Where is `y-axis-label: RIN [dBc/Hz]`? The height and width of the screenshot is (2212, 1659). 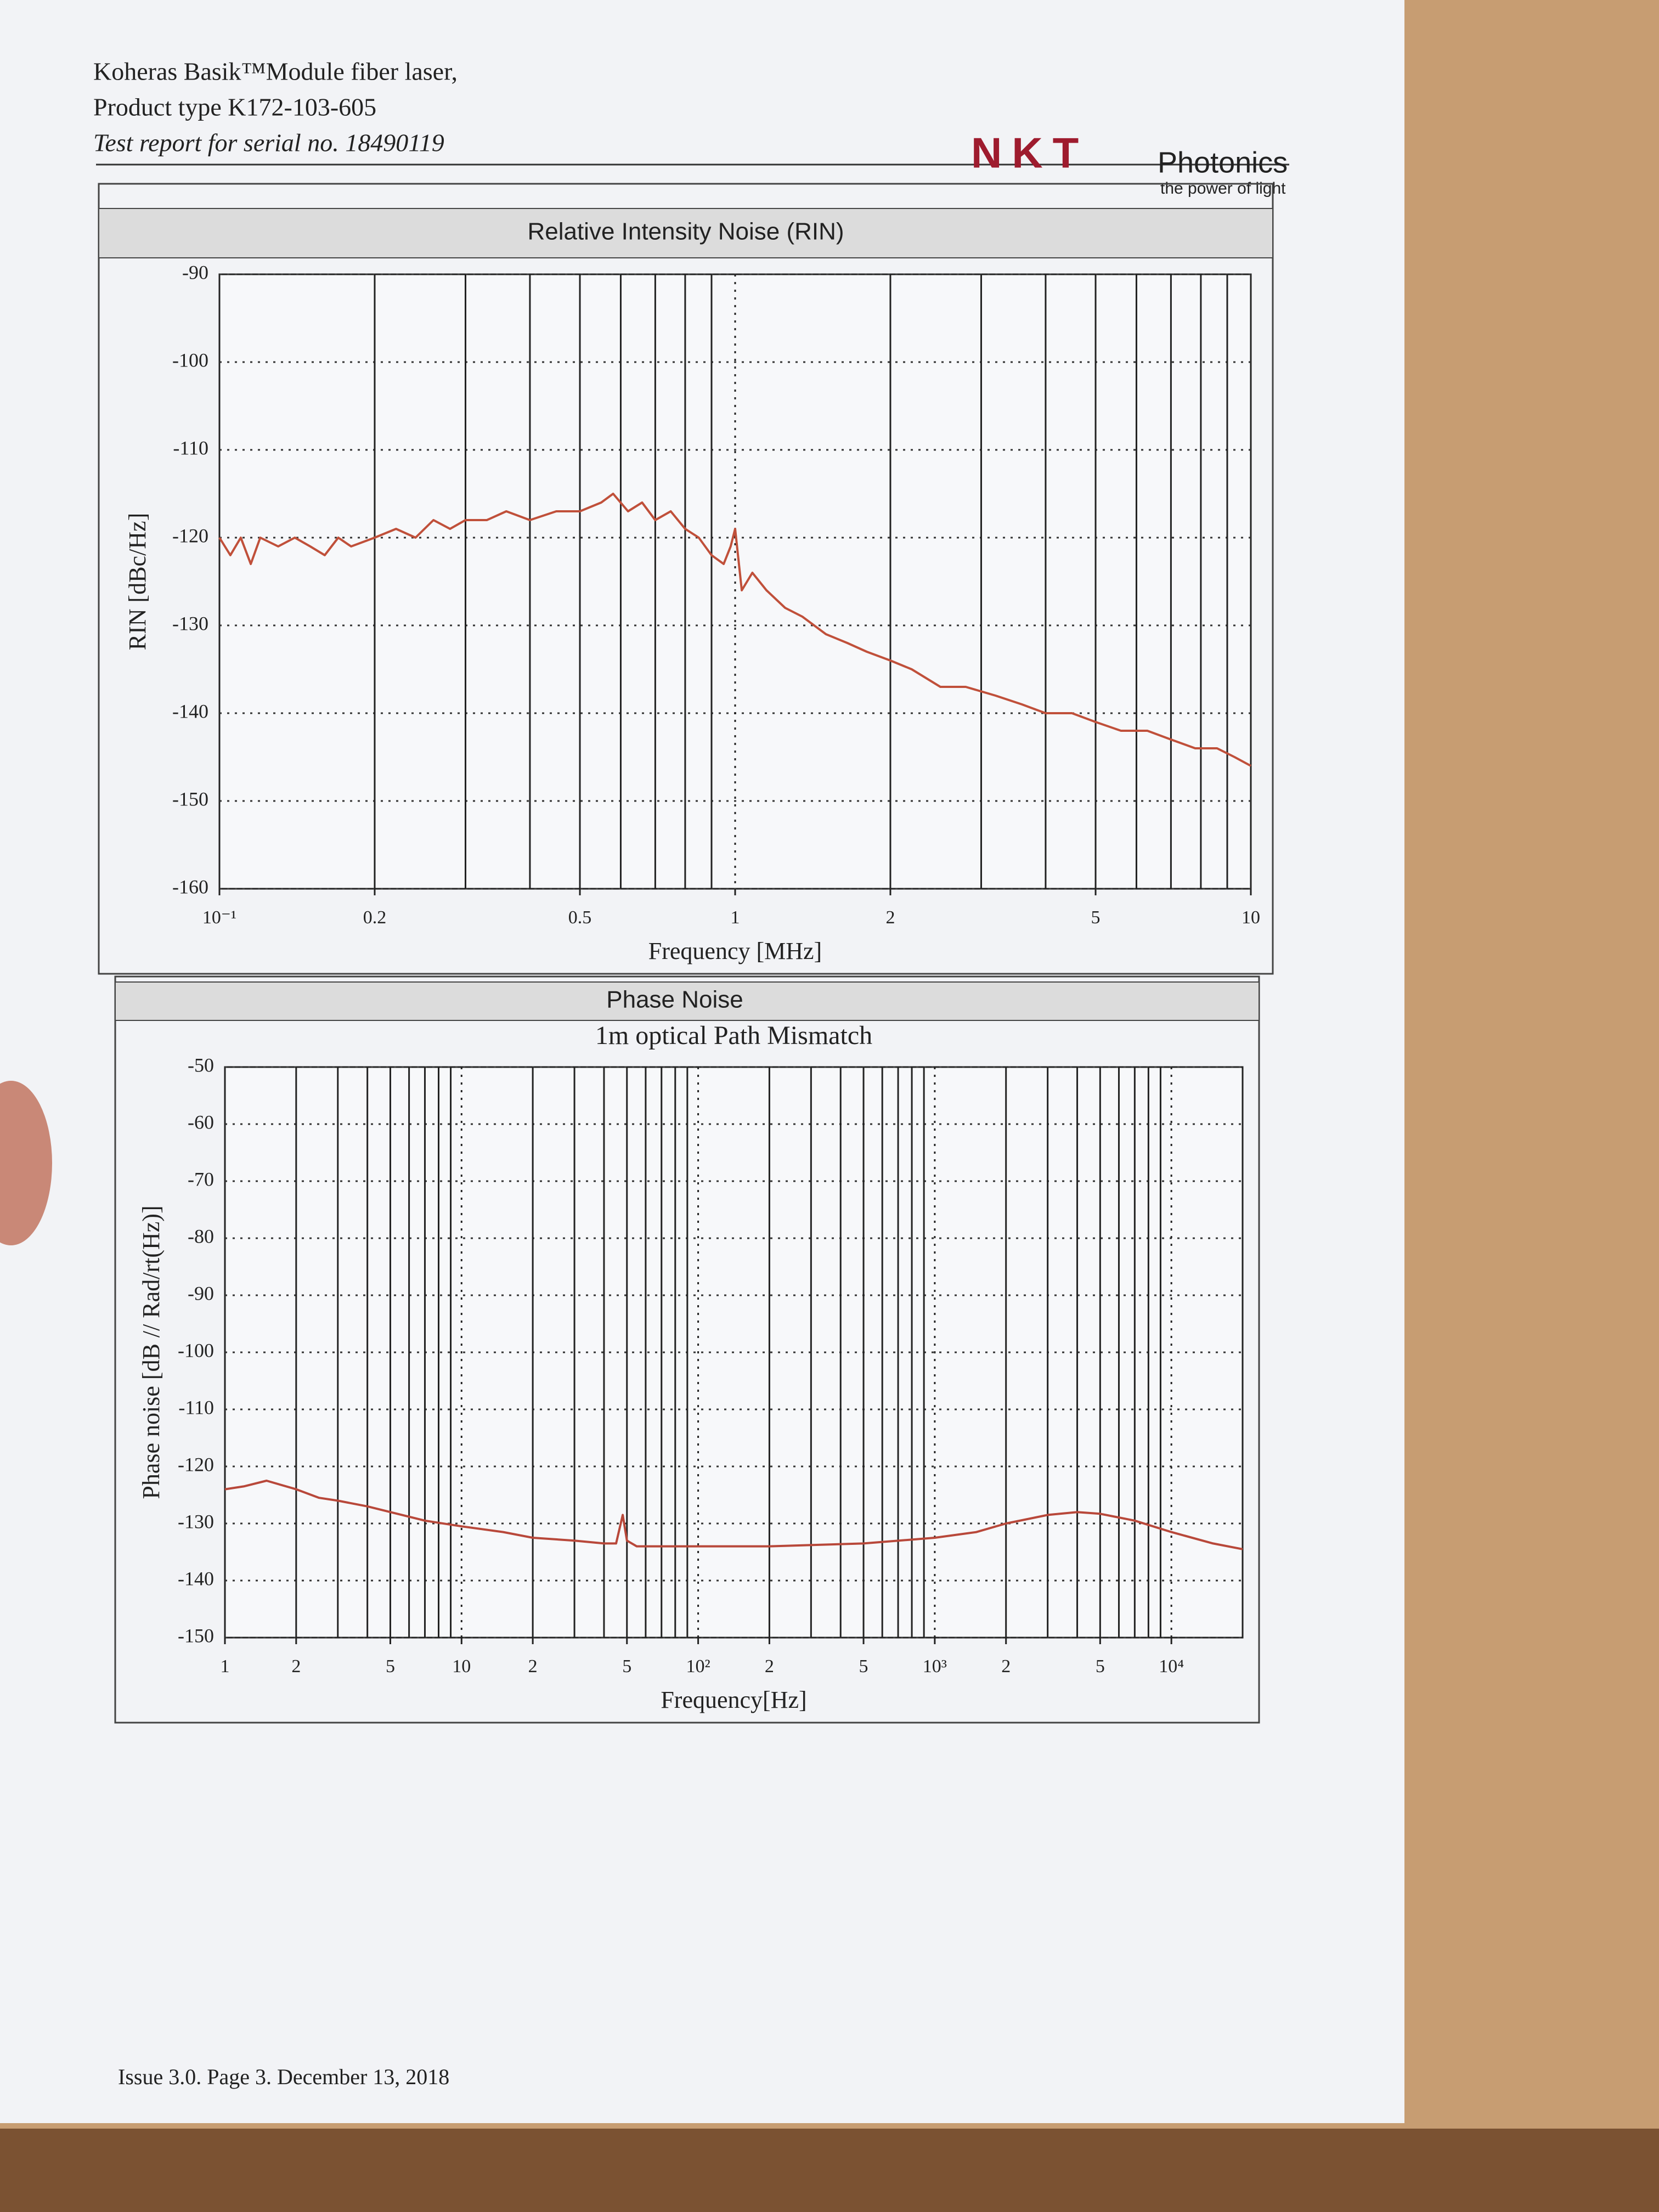 y-axis-label: RIN [dBc/Hz] is located at coordinates (137, 582).